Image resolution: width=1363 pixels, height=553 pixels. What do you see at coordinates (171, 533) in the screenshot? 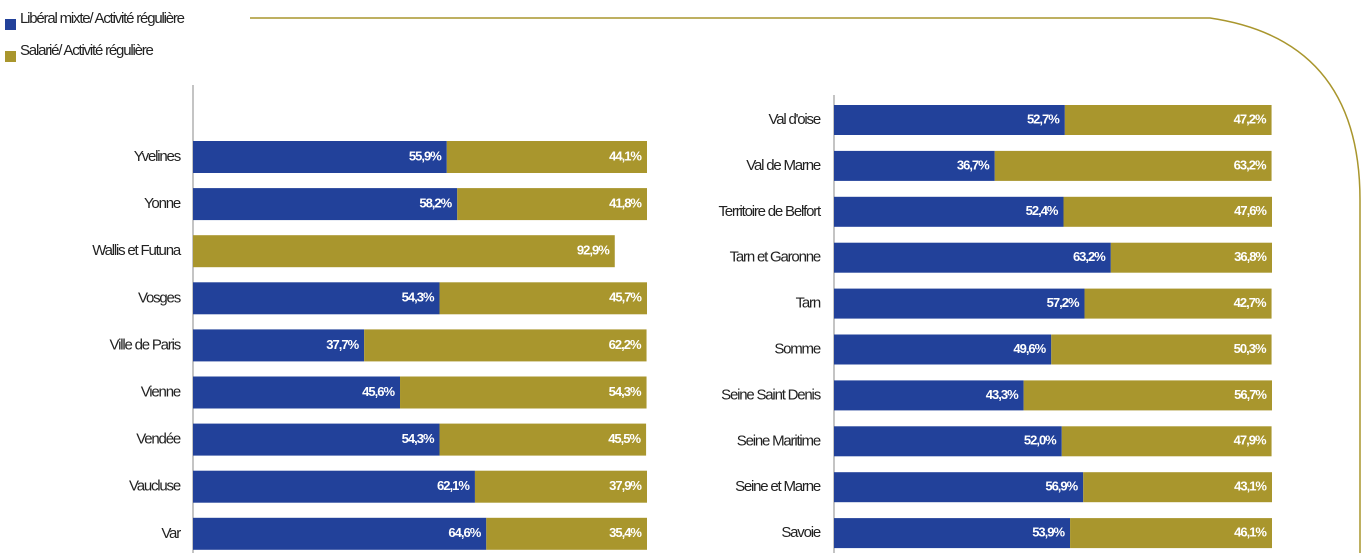
I see `category-label: Var` at bounding box center [171, 533].